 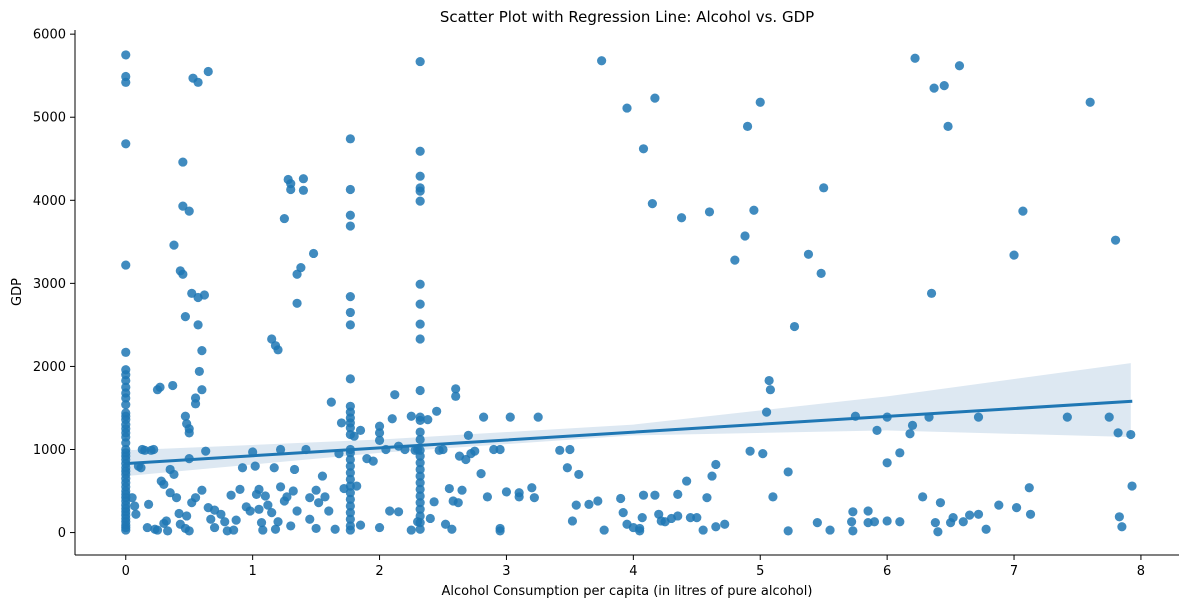 I want to click on regression-line-layer, so click(x=628, y=432).